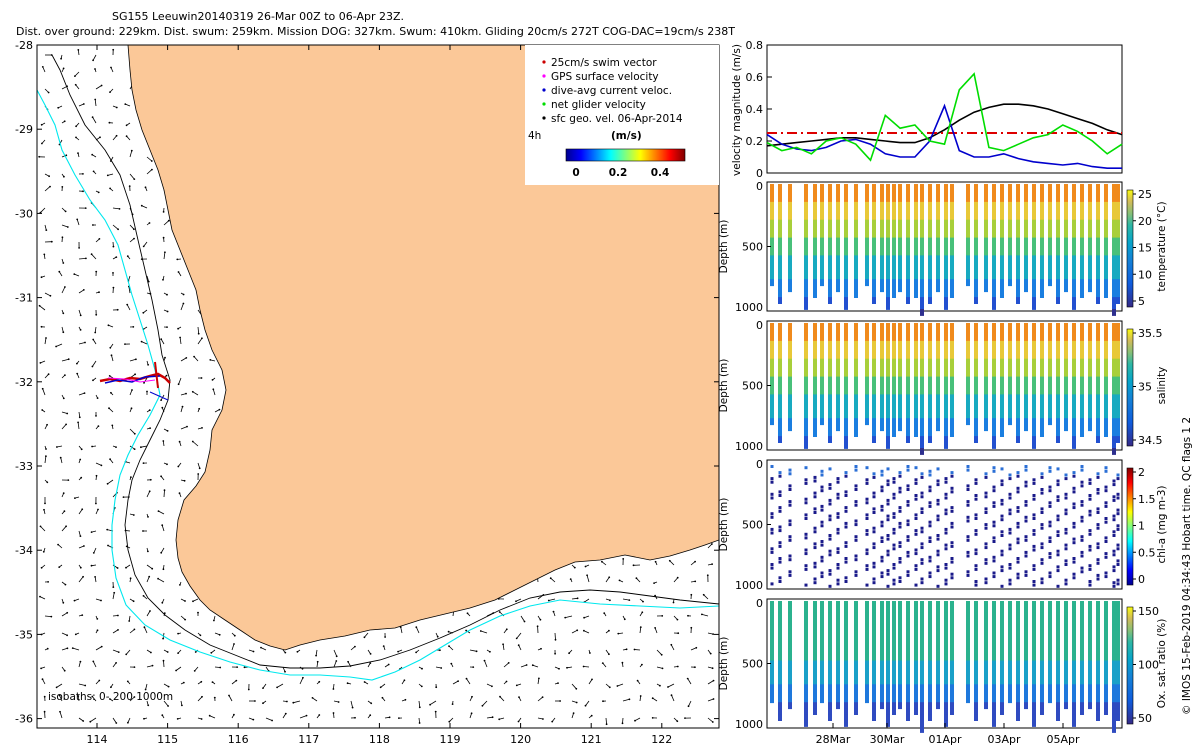 Image resolution: width=1200 pixels, height=750 pixels. Describe the element at coordinates (1147, 499) in the screenshot. I see `colorbar-tick-label: 1.5` at that location.